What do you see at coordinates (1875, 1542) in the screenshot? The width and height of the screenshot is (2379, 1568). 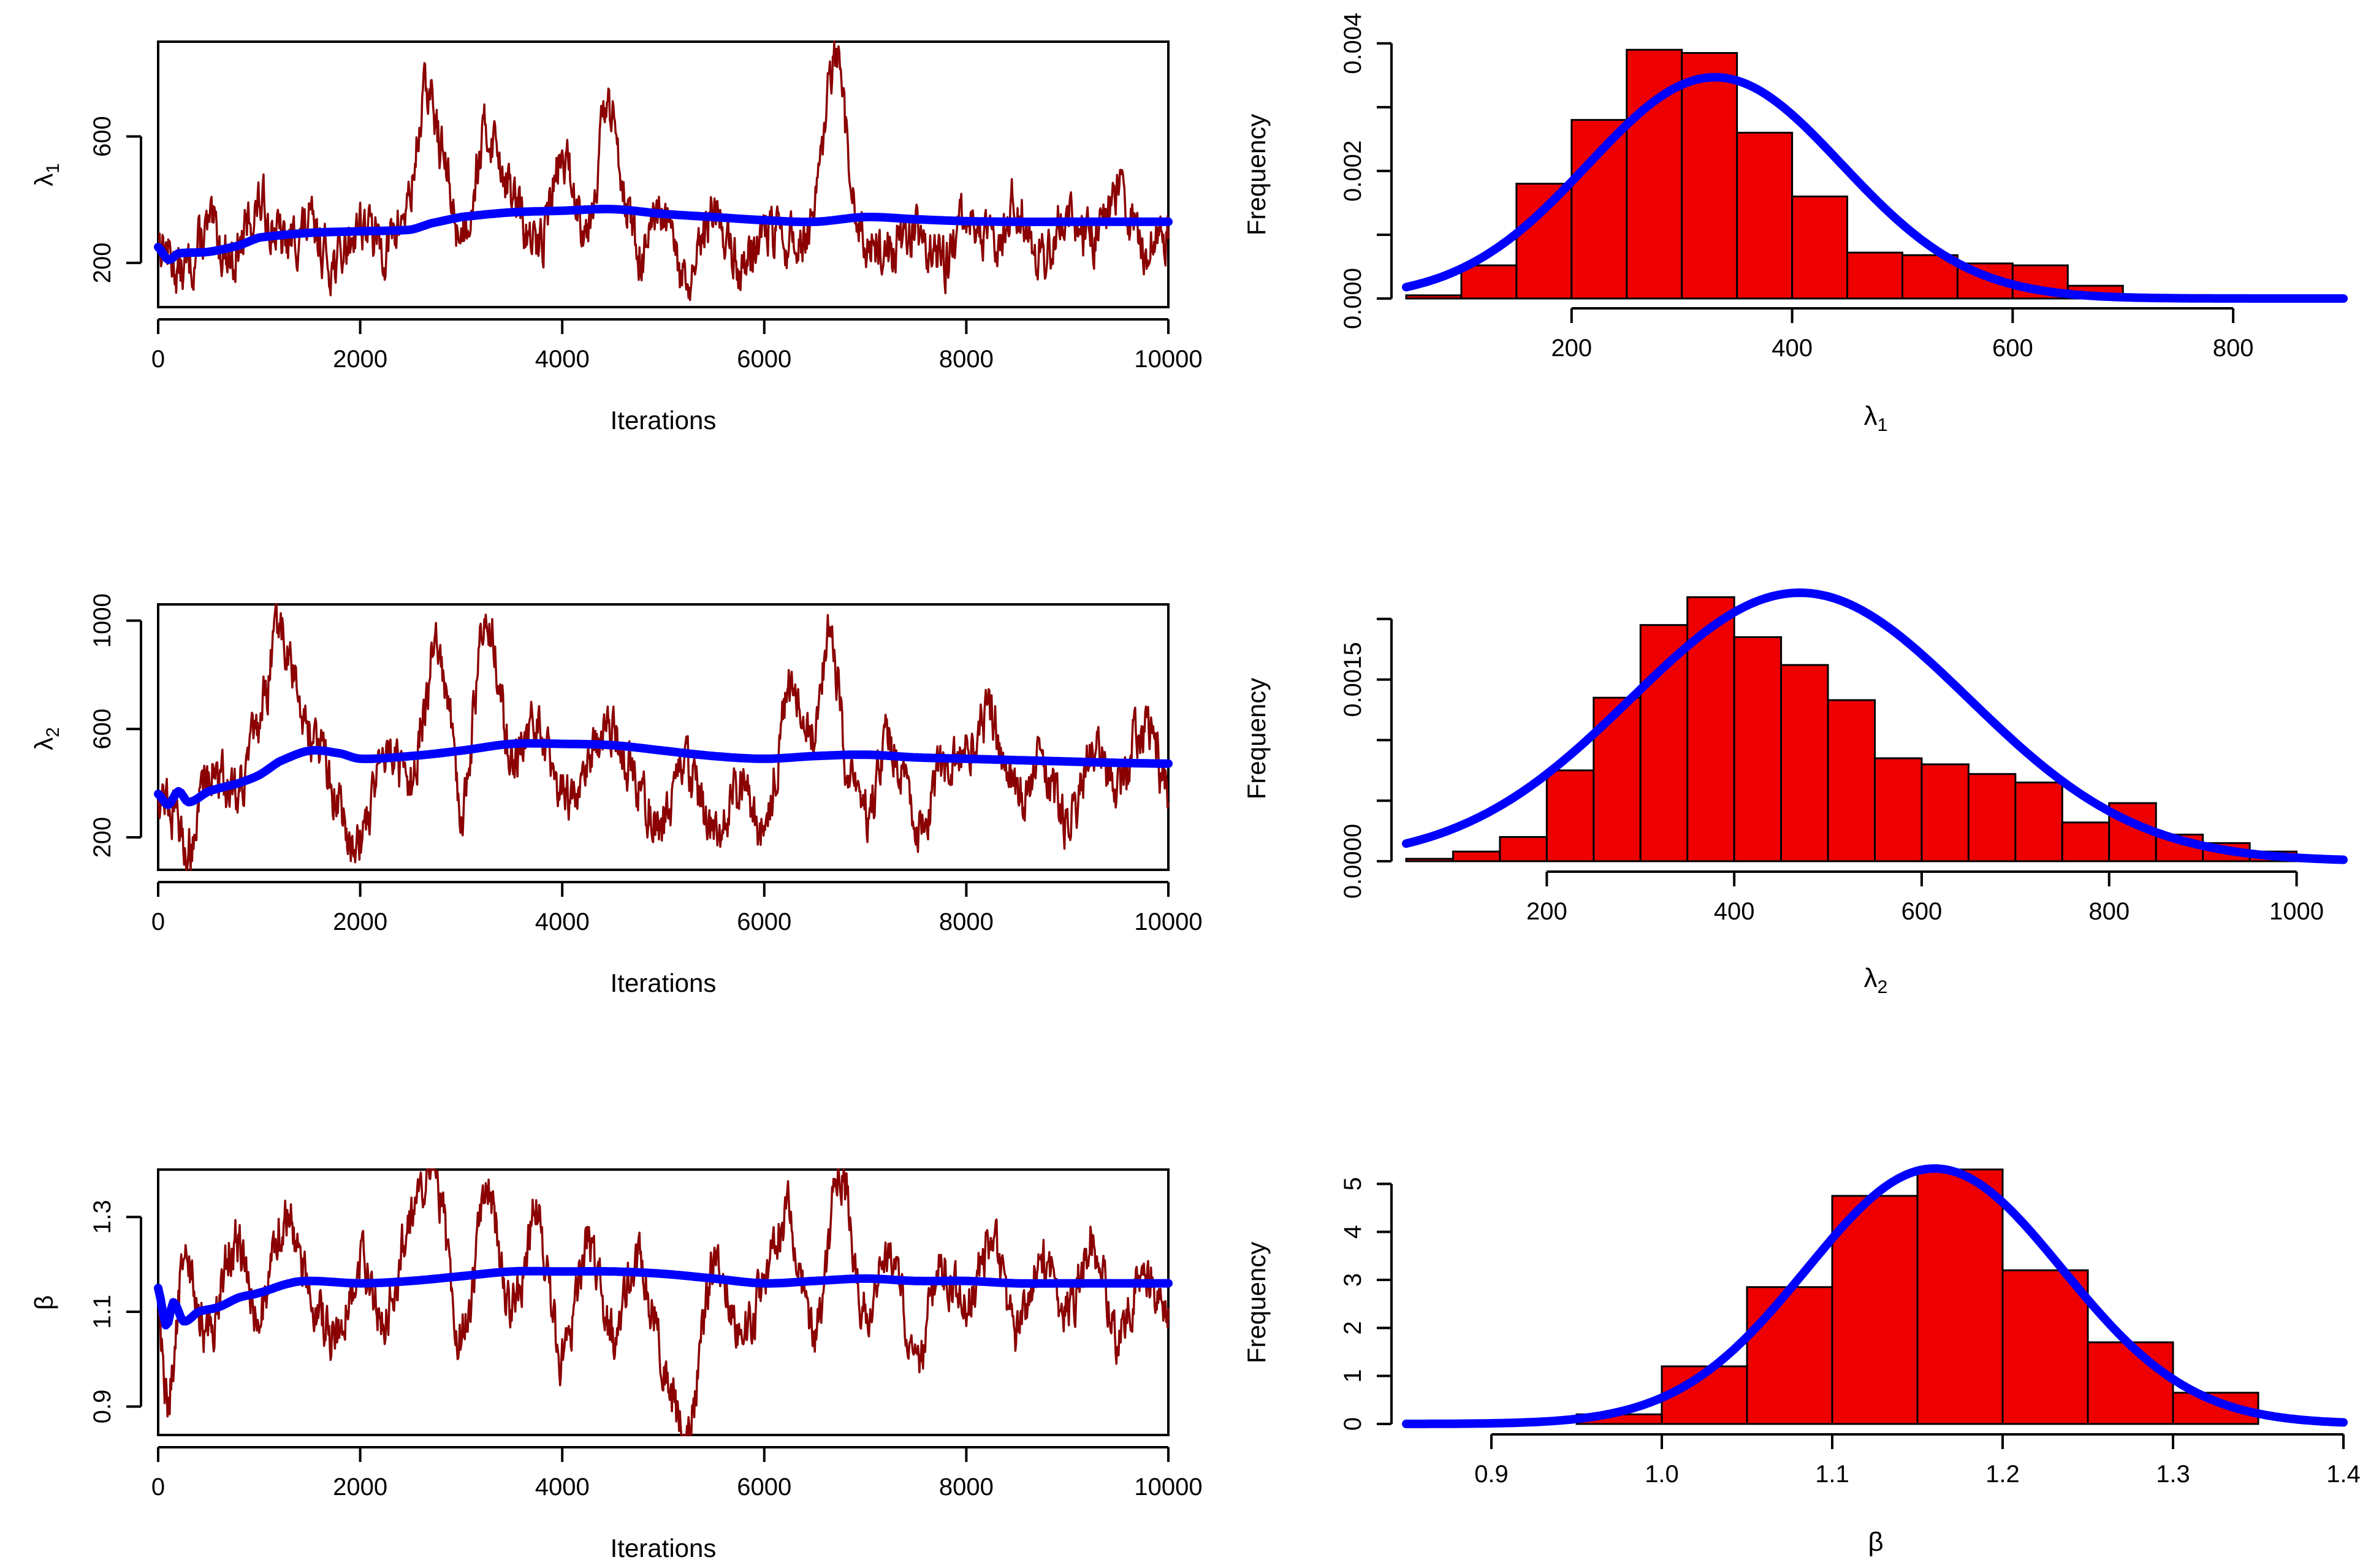 I see `x-axis-label: β` at bounding box center [1875, 1542].